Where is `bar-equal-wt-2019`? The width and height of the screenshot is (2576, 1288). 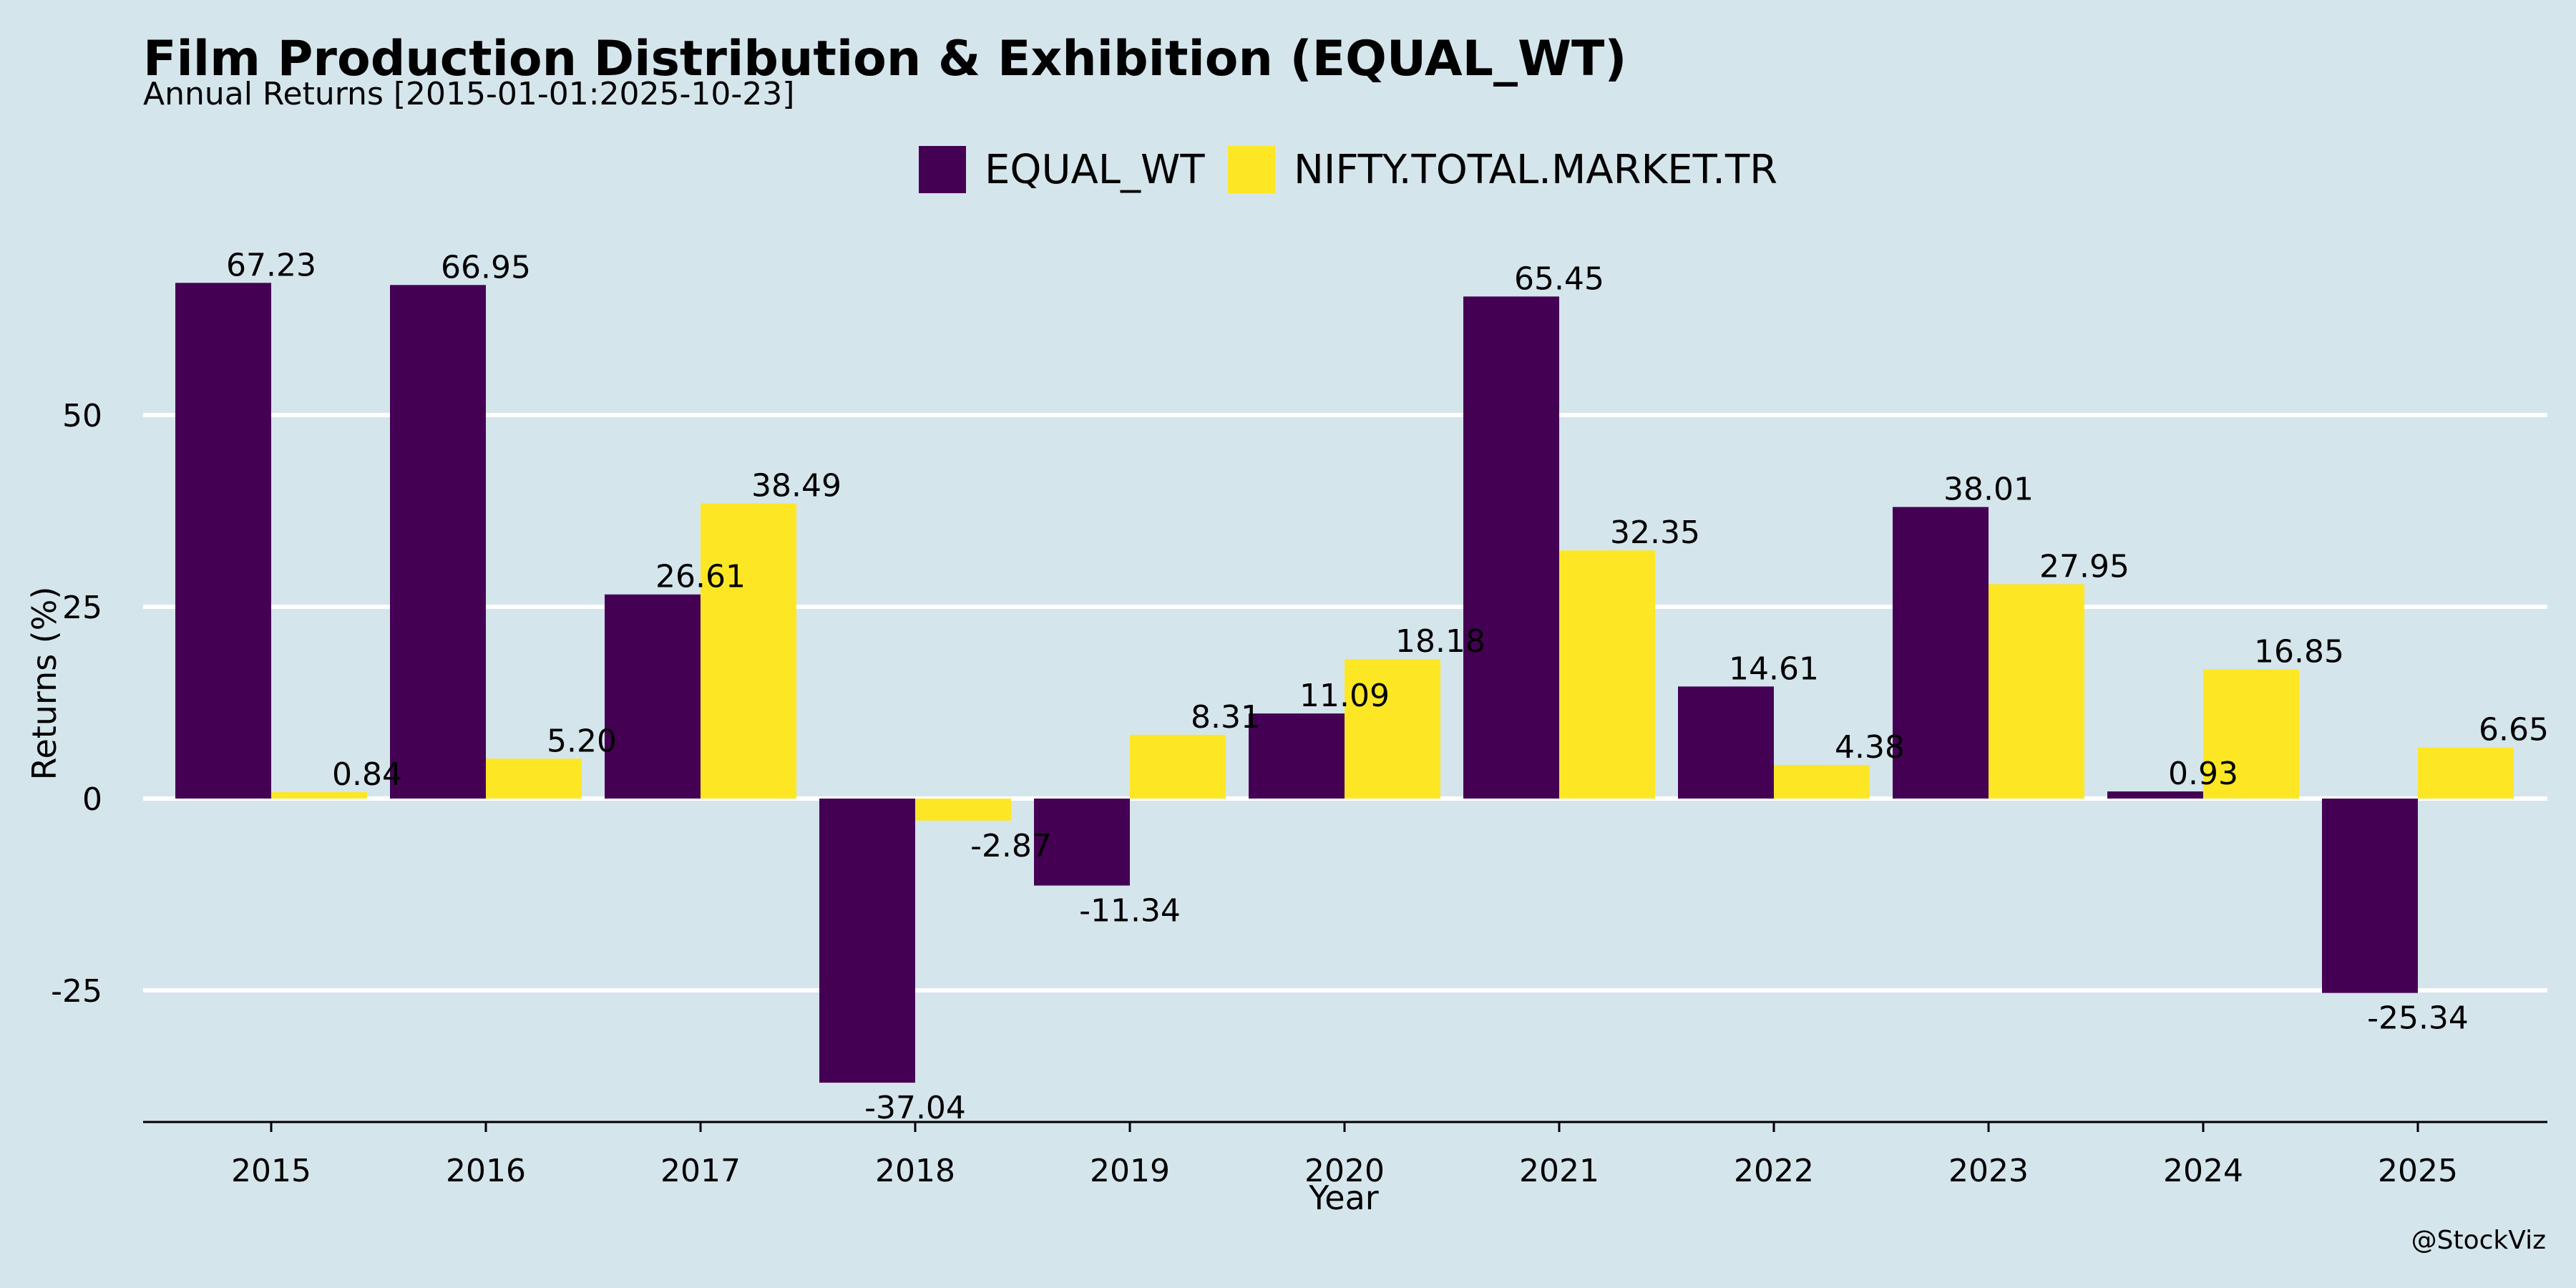
bar-equal-wt-2019 is located at coordinates (1082, 842).